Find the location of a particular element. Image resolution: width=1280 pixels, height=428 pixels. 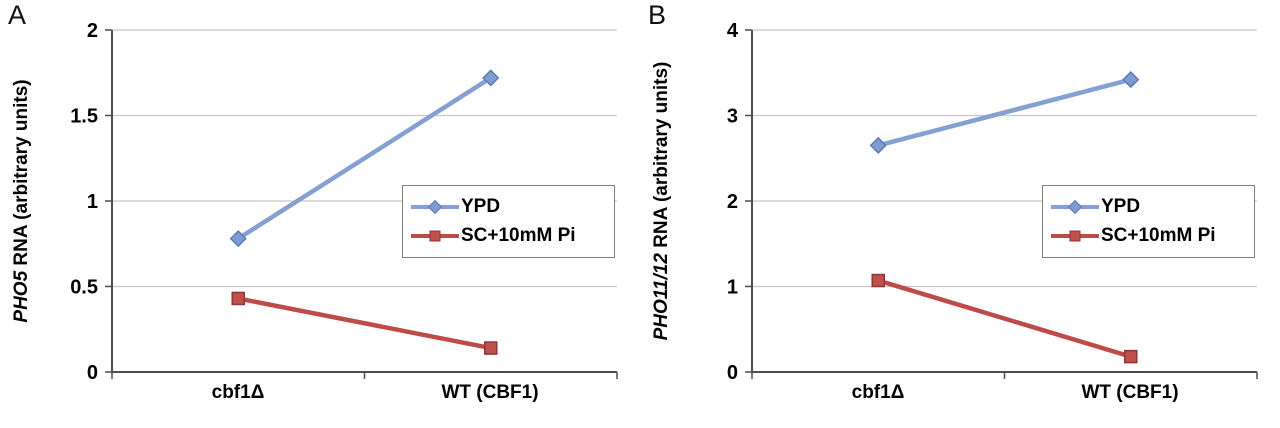

legend-a: YPD SC+10mM Pi is located at coordinates (508, 221).